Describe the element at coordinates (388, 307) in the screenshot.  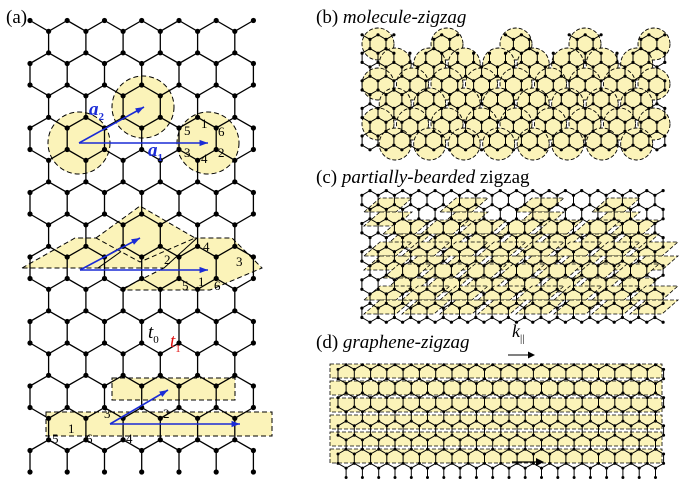
I see `bearded-cell` at that location.